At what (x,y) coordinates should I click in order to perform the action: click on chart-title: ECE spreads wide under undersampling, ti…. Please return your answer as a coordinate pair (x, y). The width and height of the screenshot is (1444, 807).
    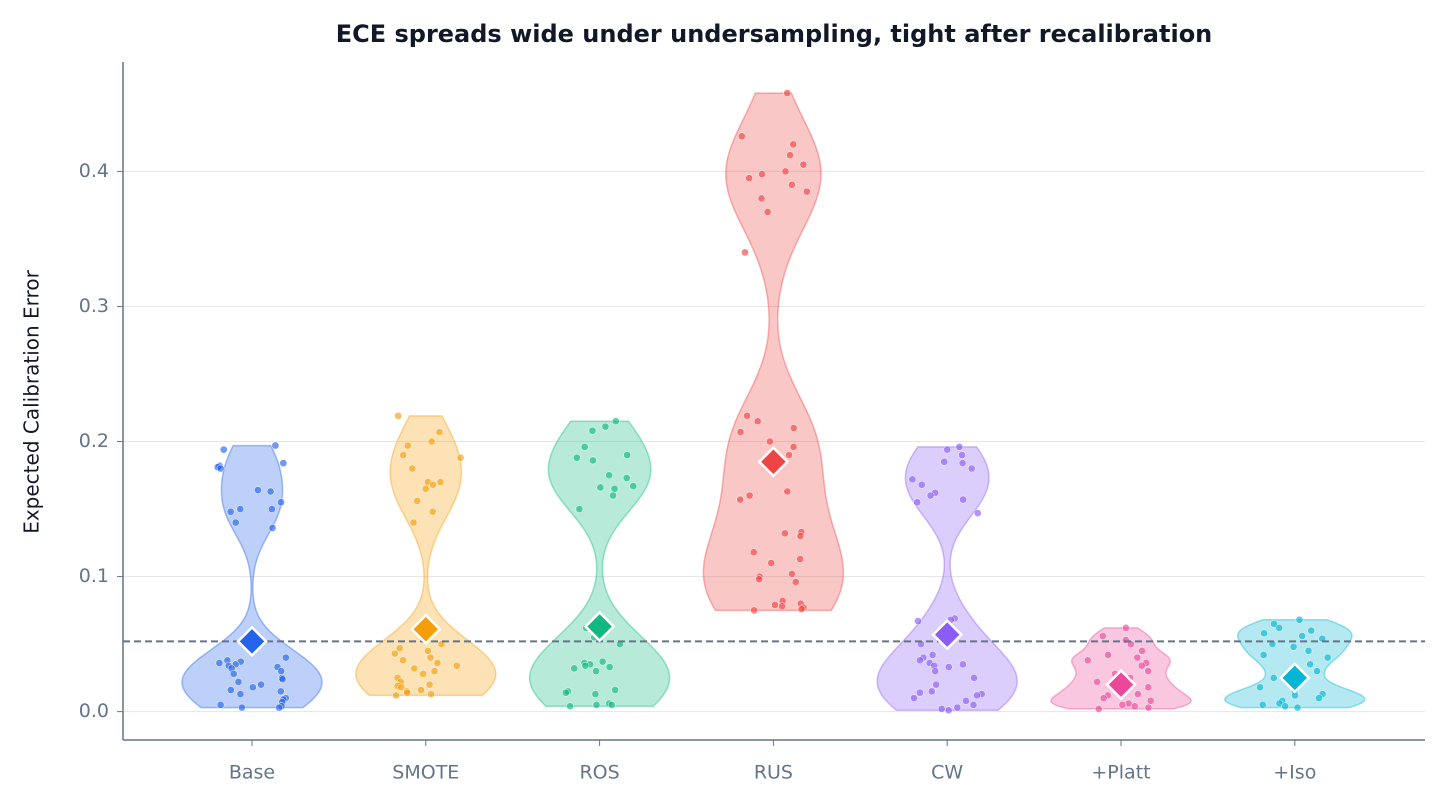
    Looking at the image, I should click on (774, 34).